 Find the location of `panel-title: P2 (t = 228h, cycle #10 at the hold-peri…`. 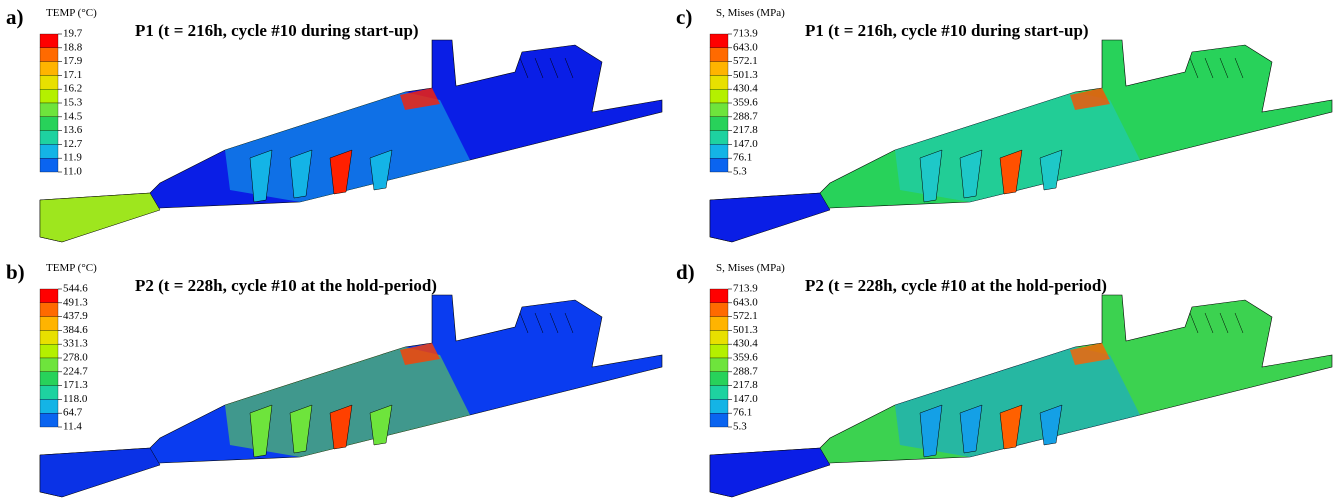

panel-title: P2 (t = 228h, cycle #10 at the hold-peri… is located at coordinates (286, 285).